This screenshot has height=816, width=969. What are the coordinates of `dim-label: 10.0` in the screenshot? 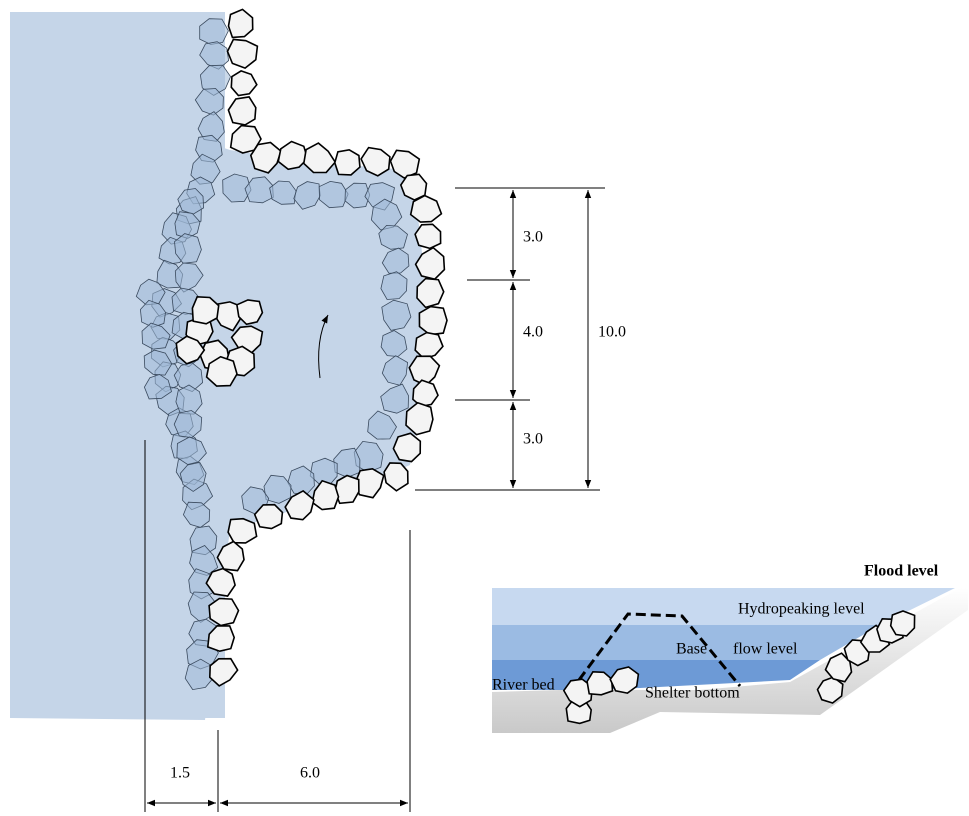 It's located at (612, 332).